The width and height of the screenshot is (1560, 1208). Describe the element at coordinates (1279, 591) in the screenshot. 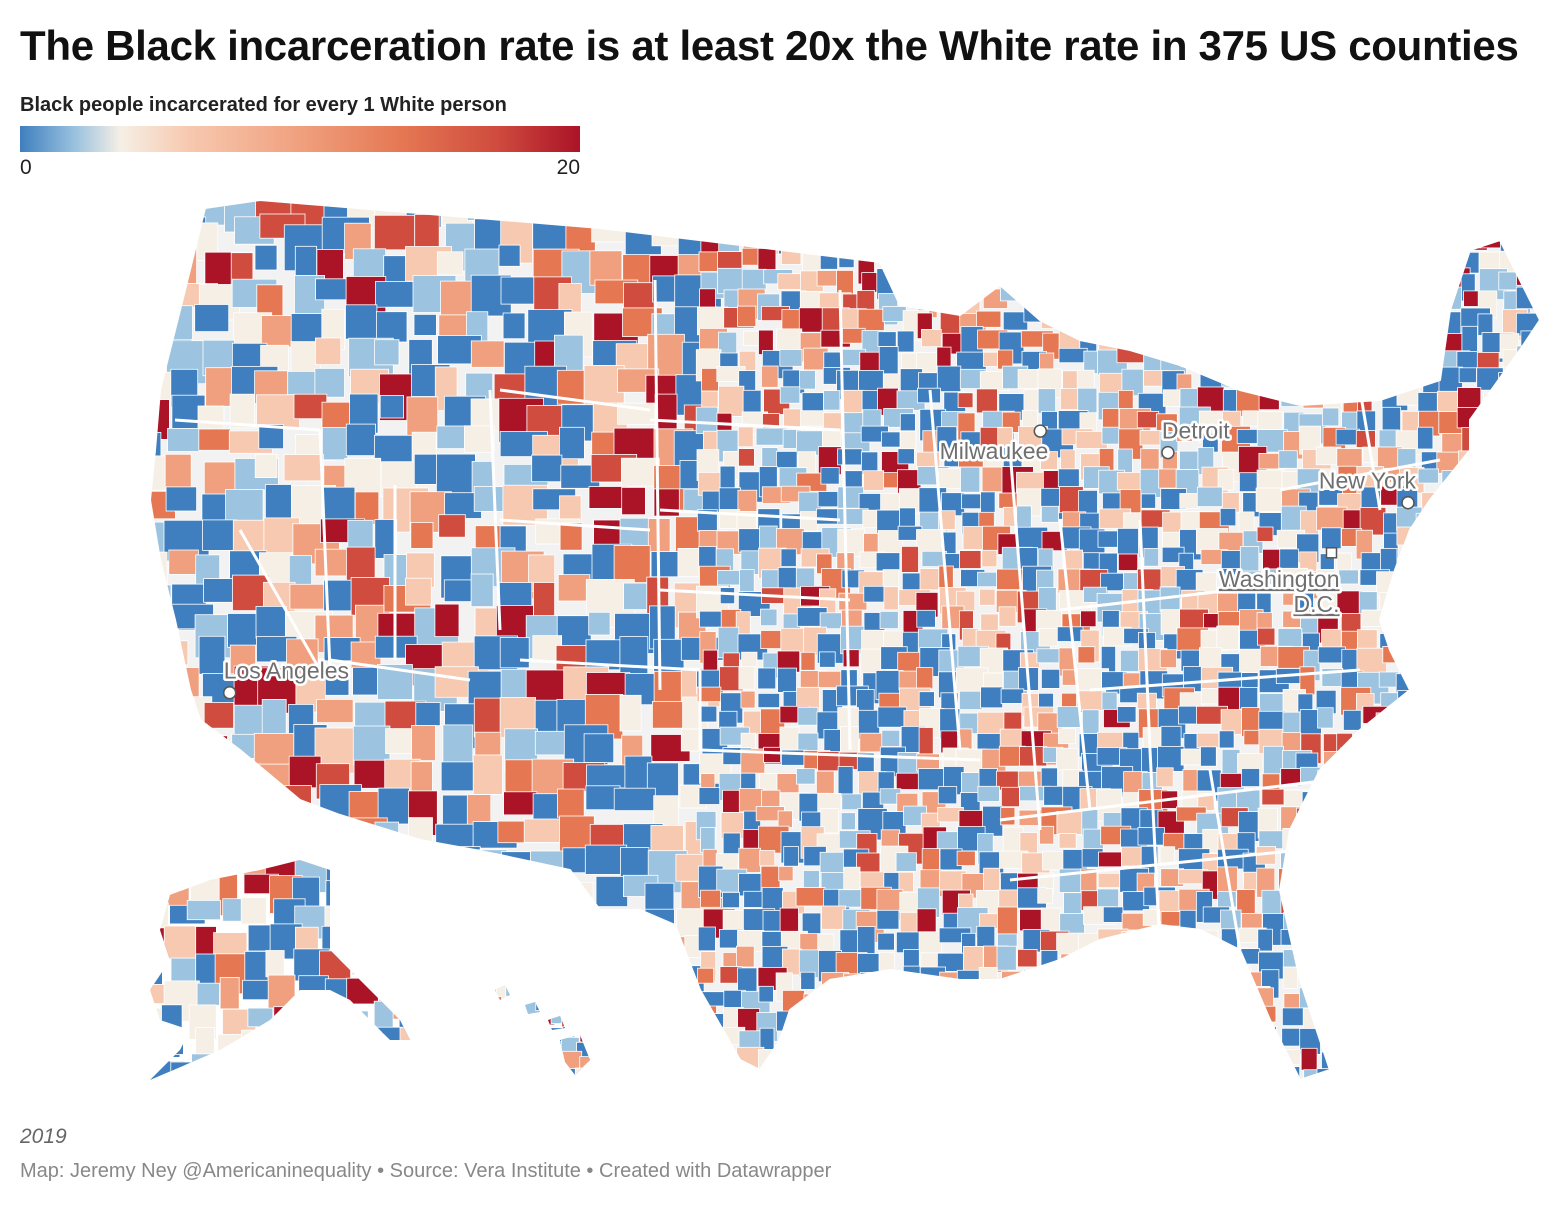

I see `washington-d-c-label: Washington D.C.` at that location.